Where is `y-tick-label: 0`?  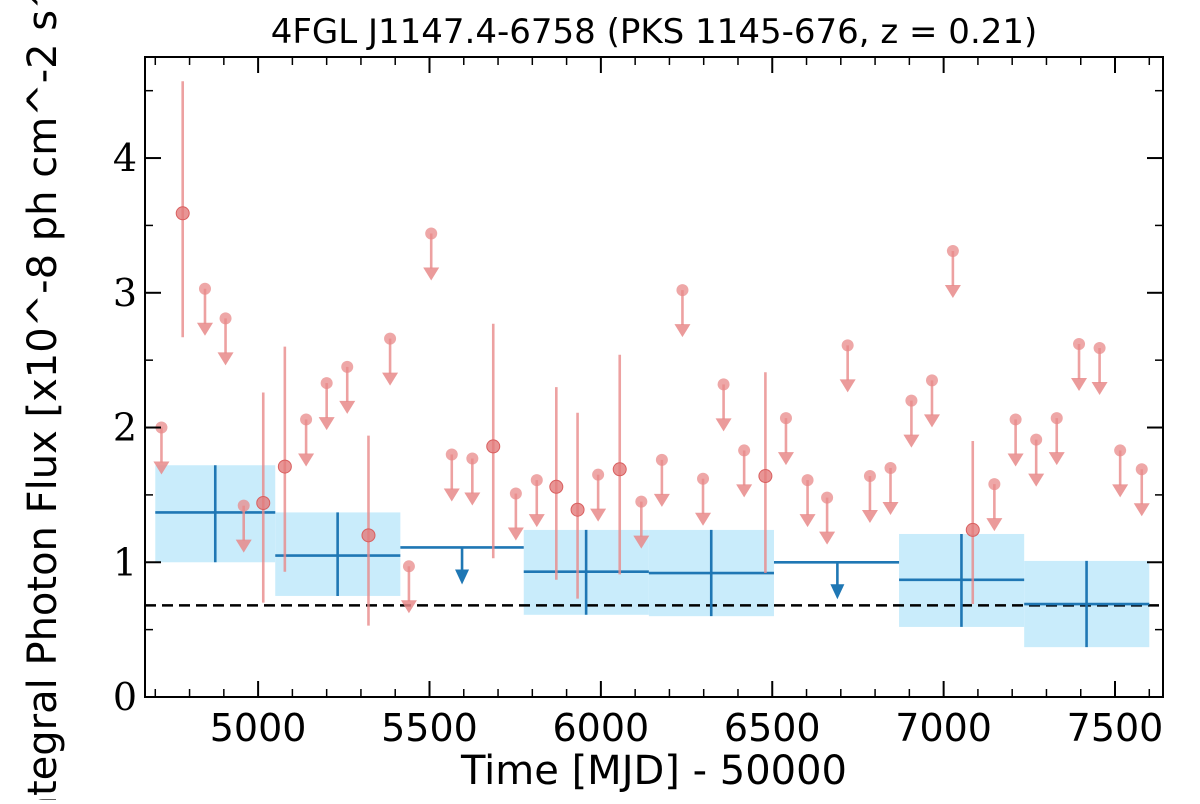 y-tick-label: 0 is located at coordinates (125, 697).